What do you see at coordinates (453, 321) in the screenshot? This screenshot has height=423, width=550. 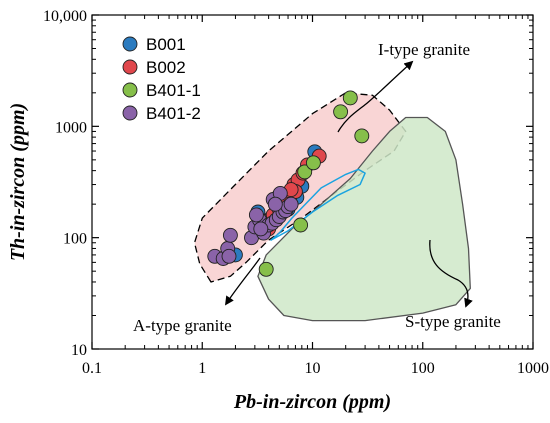 I see `annotation-s-type: S-type granite` at bounding box center [453, 321].